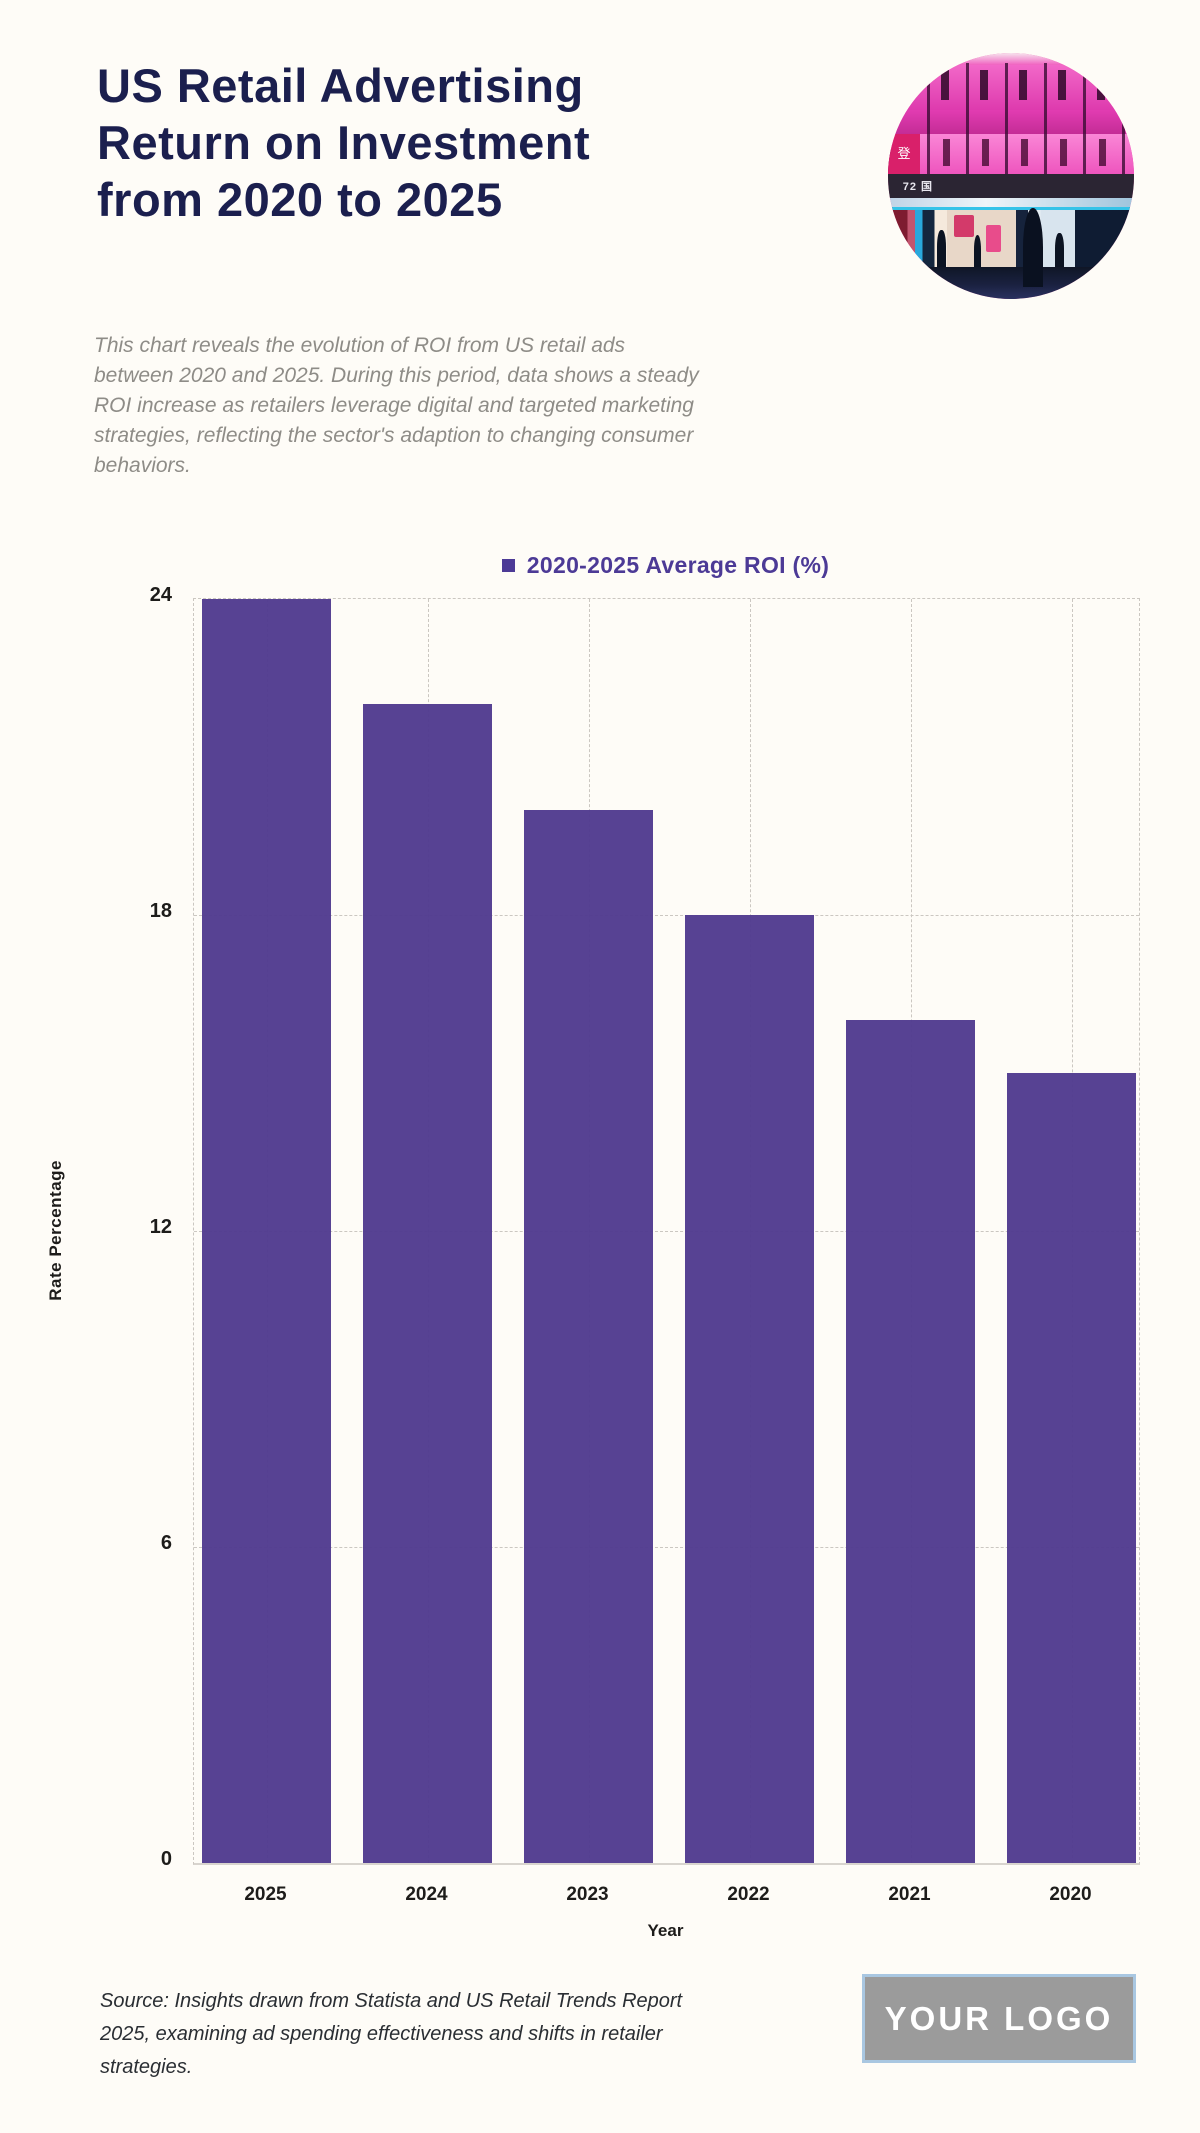  I want to click on x-tick-label: 2024, so click(426, 1894).